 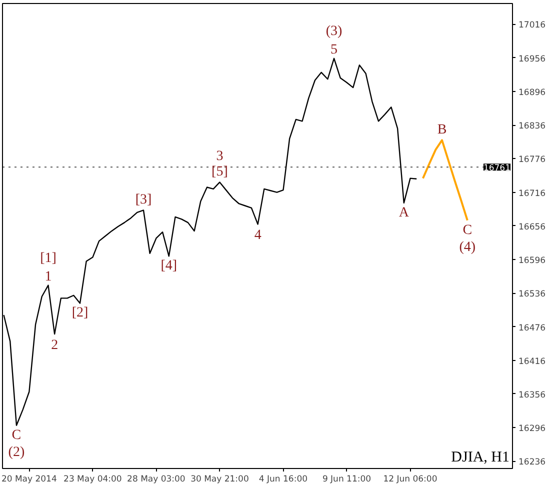 What do you see at coordinates (532, 395) in the screenshot?
I see `y-tick-label: 16356` at bounding box center [532, 395].